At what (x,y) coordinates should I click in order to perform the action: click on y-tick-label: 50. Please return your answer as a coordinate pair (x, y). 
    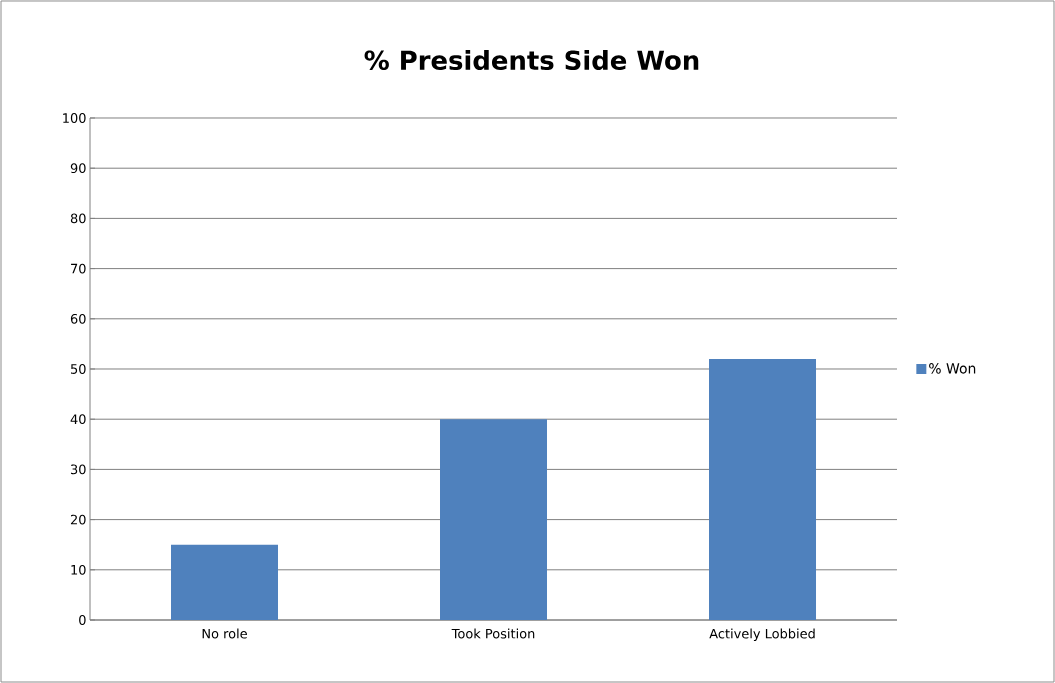
    Looking at the image, I should click on (78, 369).